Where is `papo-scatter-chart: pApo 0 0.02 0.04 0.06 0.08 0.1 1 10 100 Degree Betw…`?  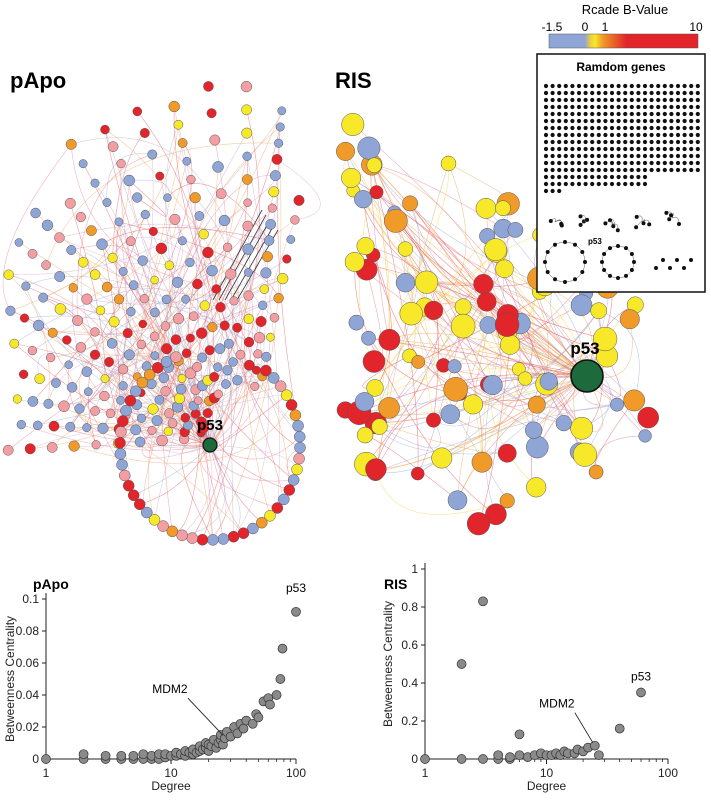
papo-scatter-chart: pApo 0 0.02 0.04 0.06 0.08 0.1 1 10 100 Degree Betw… is located at coordinates (154, 684).